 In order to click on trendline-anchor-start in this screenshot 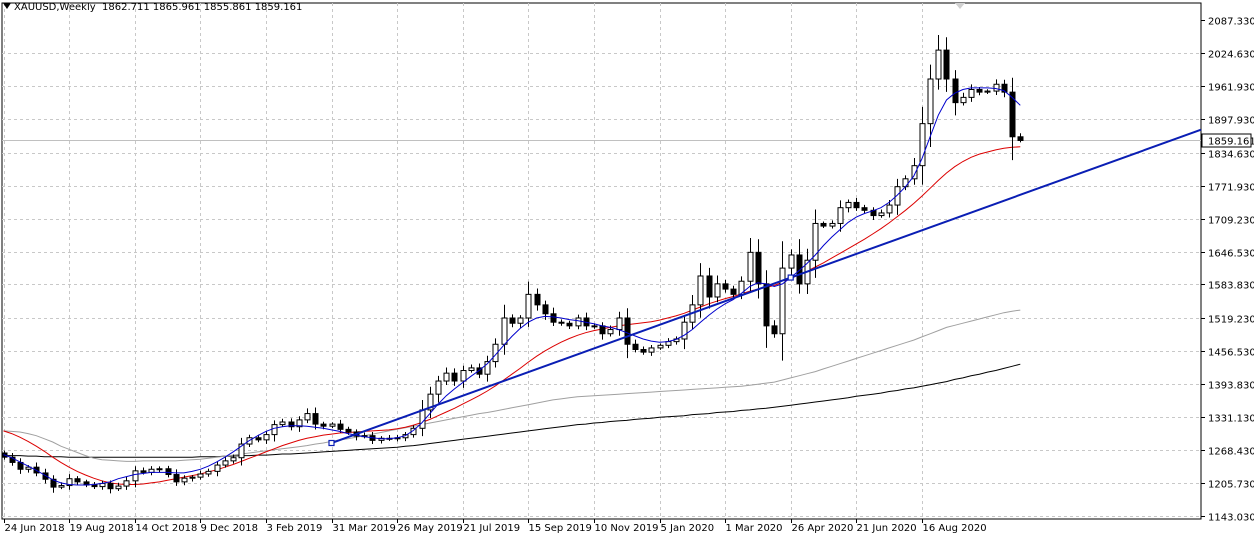, I will do `click(331, 443)`.